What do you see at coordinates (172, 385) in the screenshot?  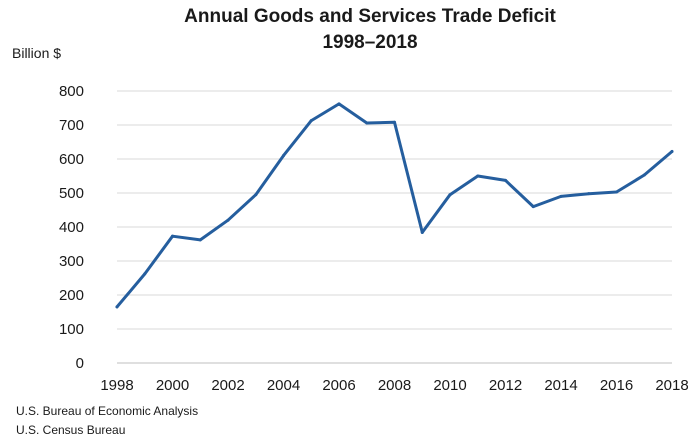 I see `x-tick-label: 2000` at bounding box center [172, 385].